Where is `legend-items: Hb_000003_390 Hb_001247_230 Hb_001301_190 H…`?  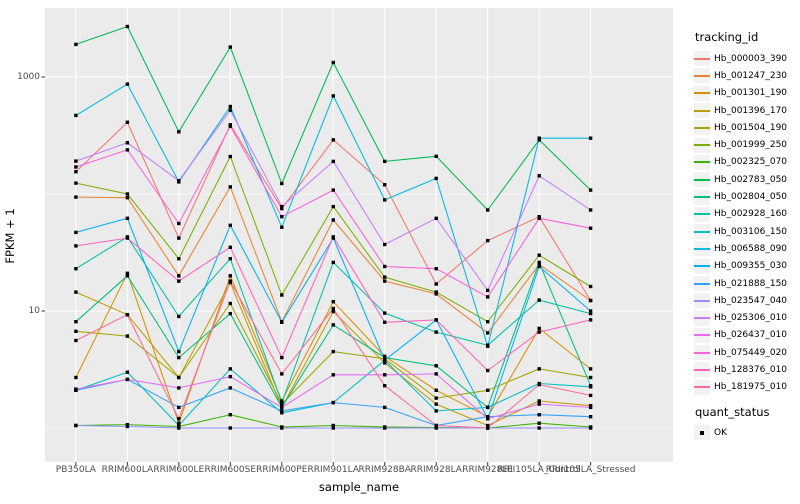 legend-items: Hb_000003_390 Hb_001247_230 Hb_001301_190 H… is located at coordinates (746, 223).